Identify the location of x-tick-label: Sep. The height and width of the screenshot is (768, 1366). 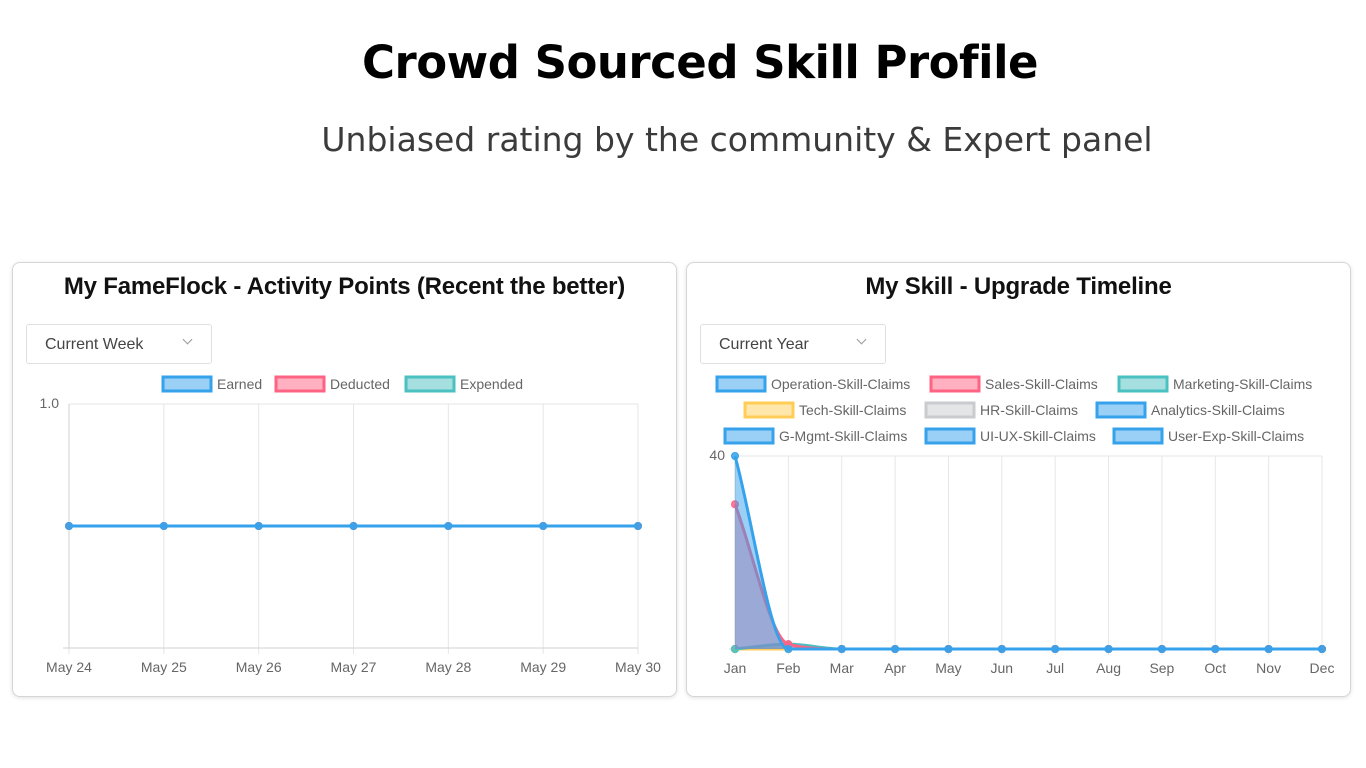
(1161, 668).